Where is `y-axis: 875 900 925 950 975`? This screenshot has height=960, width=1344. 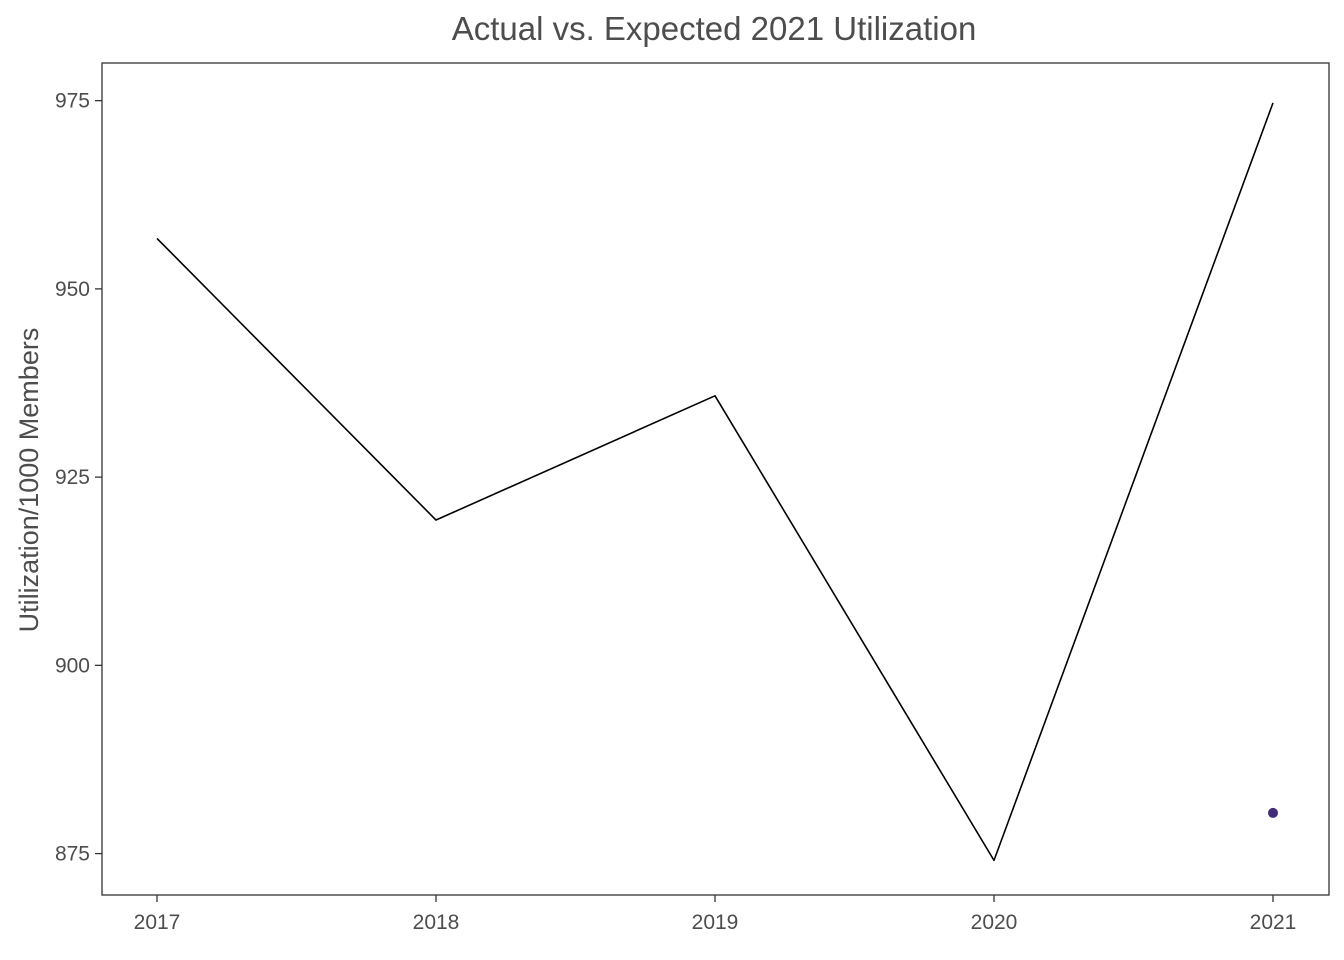
y-axis: 875 900 925 950 975 is located at coordinates (78, 478).